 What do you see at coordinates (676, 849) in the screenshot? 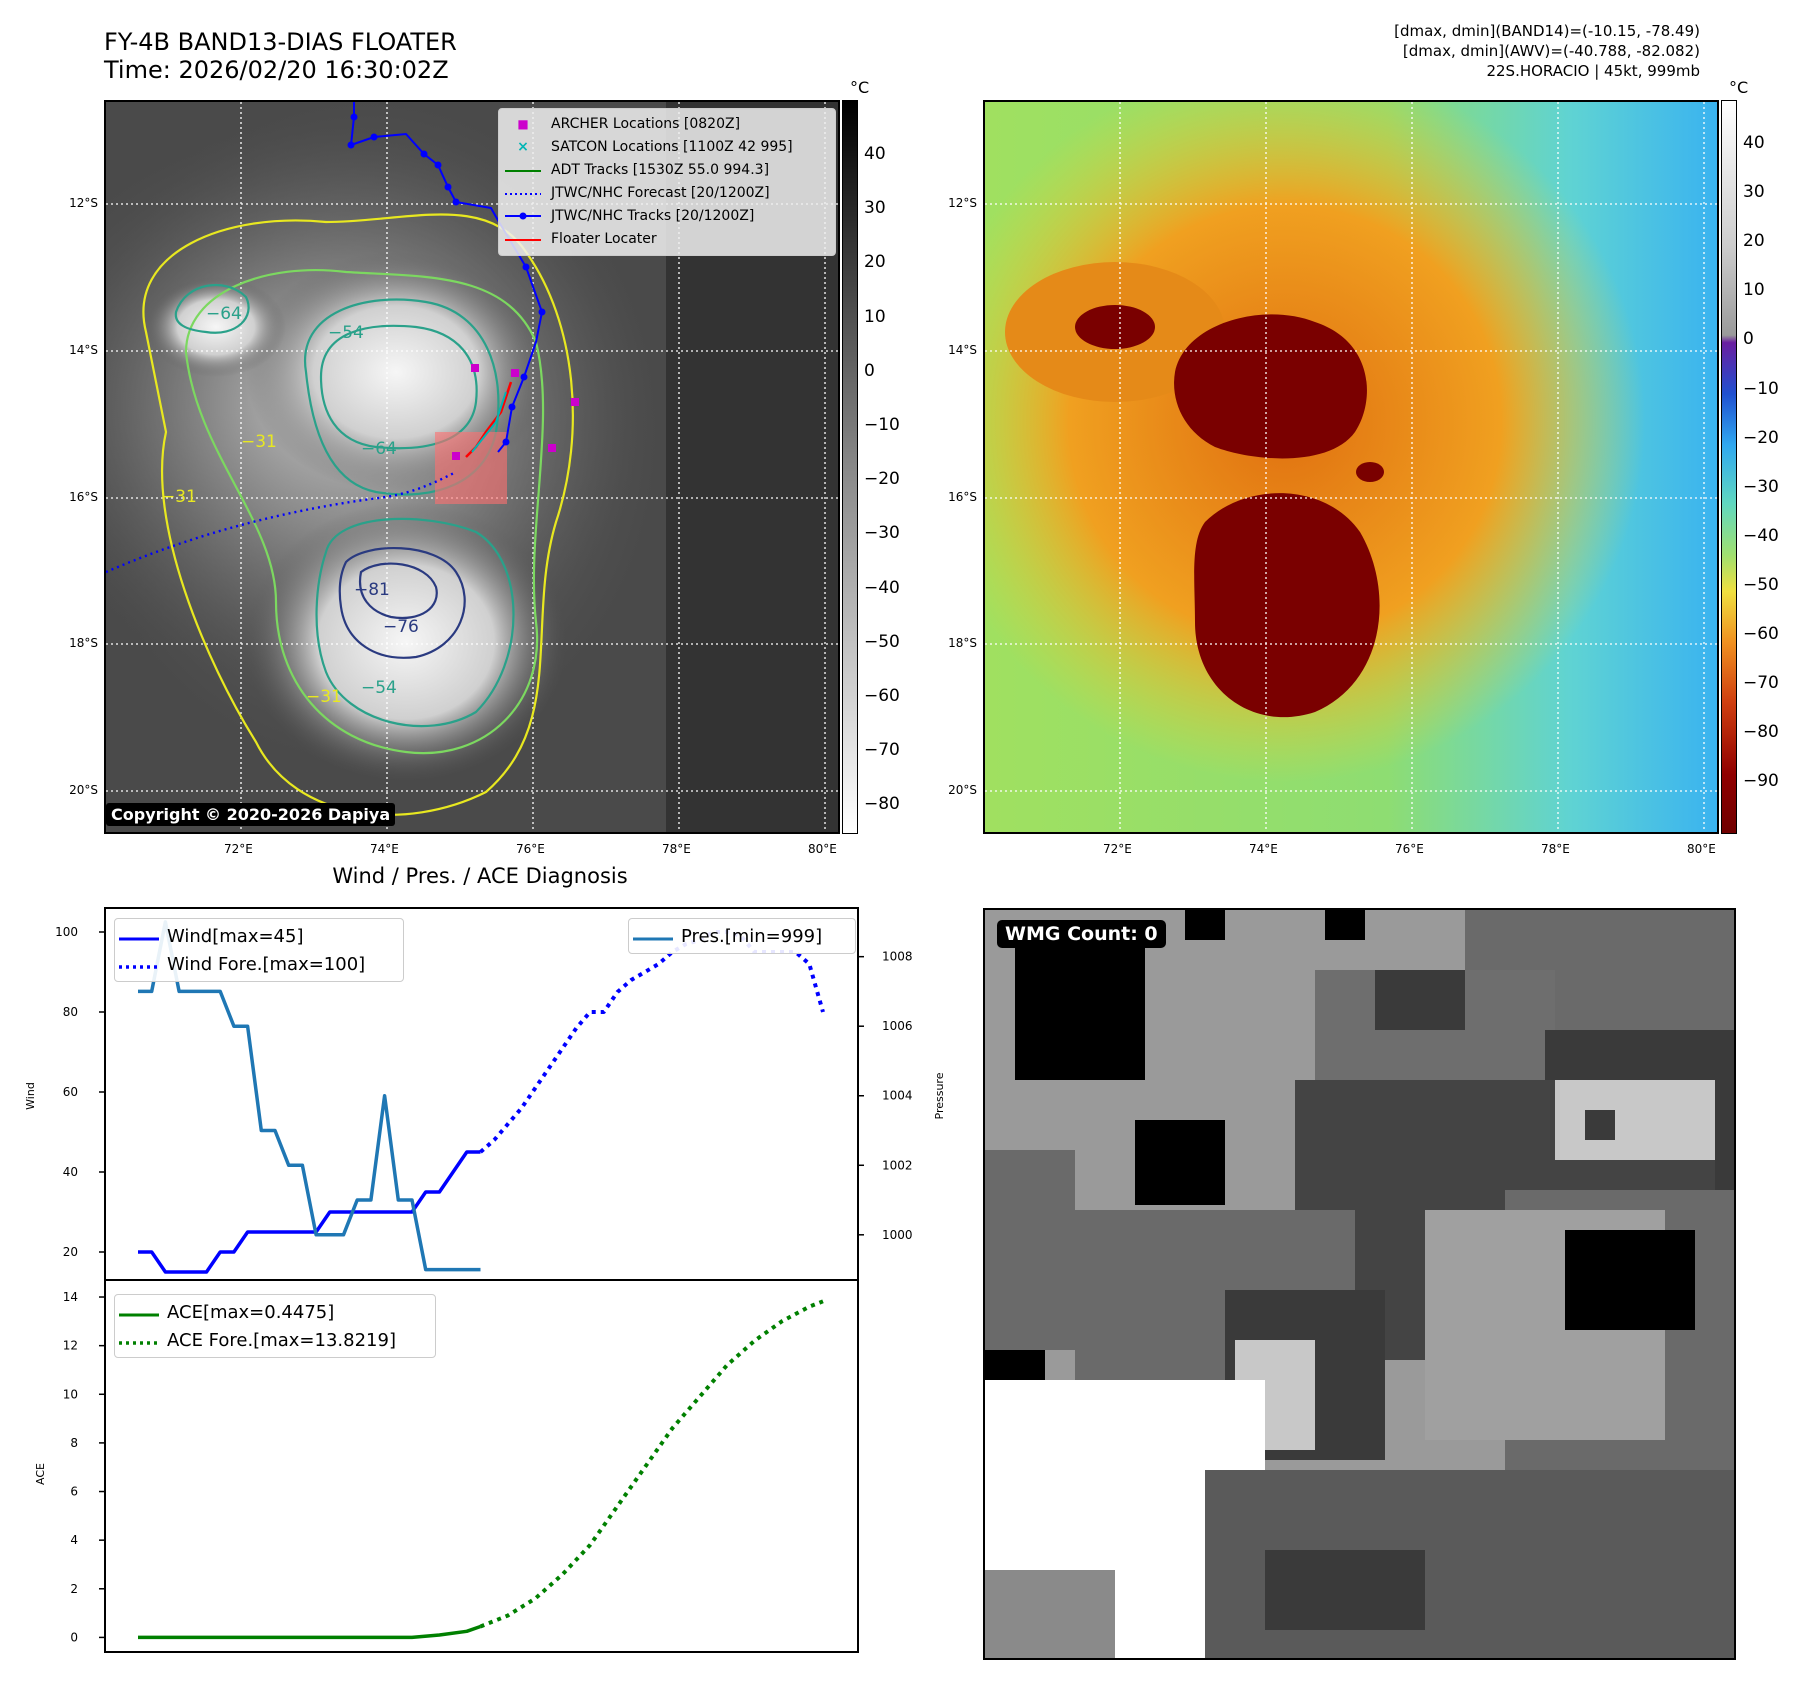
I see `left-lon-label: 78°E` at bounding box center [676, 849].